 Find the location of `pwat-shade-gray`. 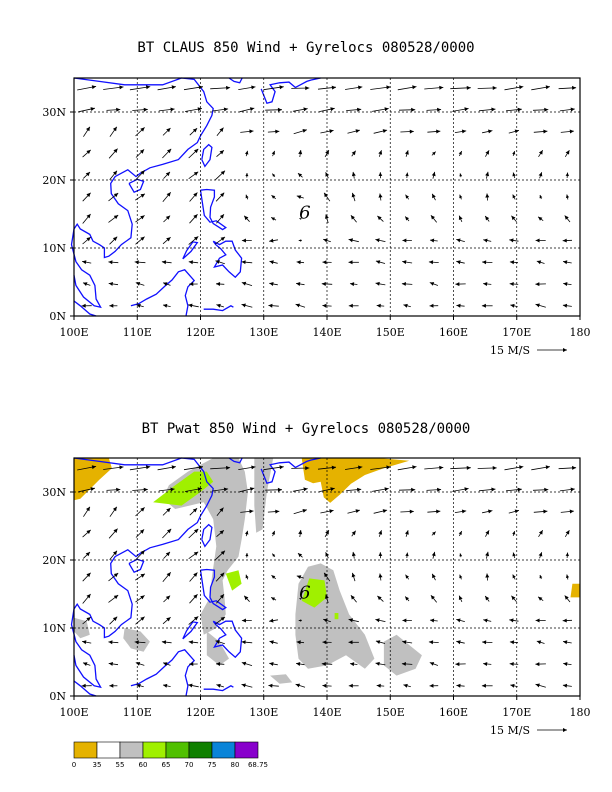

pwat-shade-gray is located at coordinates (217, 648).